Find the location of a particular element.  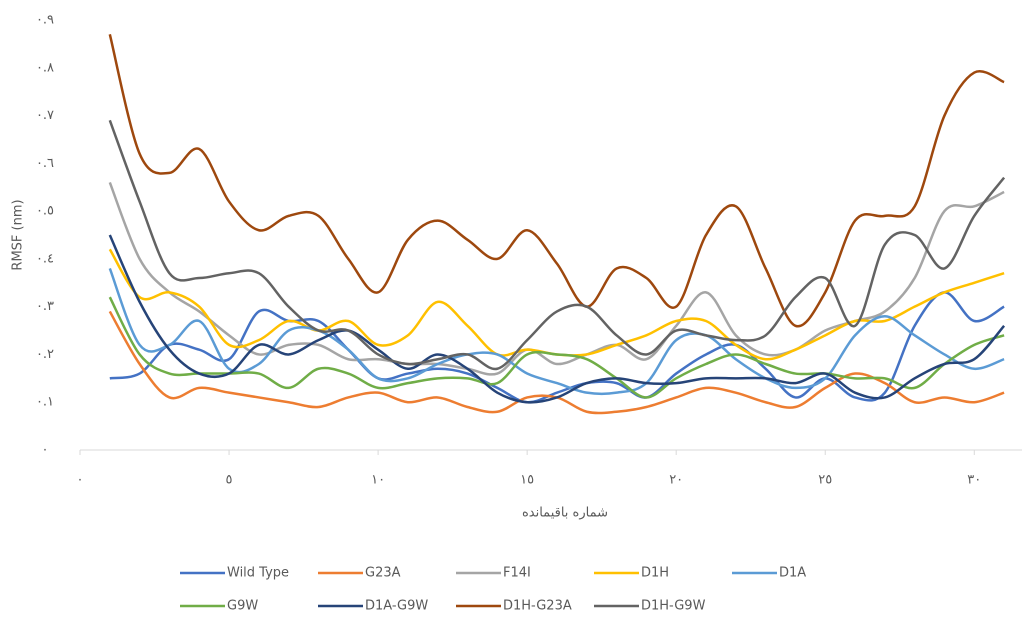

legend-label: G23A is located at coordinates (383, 573).